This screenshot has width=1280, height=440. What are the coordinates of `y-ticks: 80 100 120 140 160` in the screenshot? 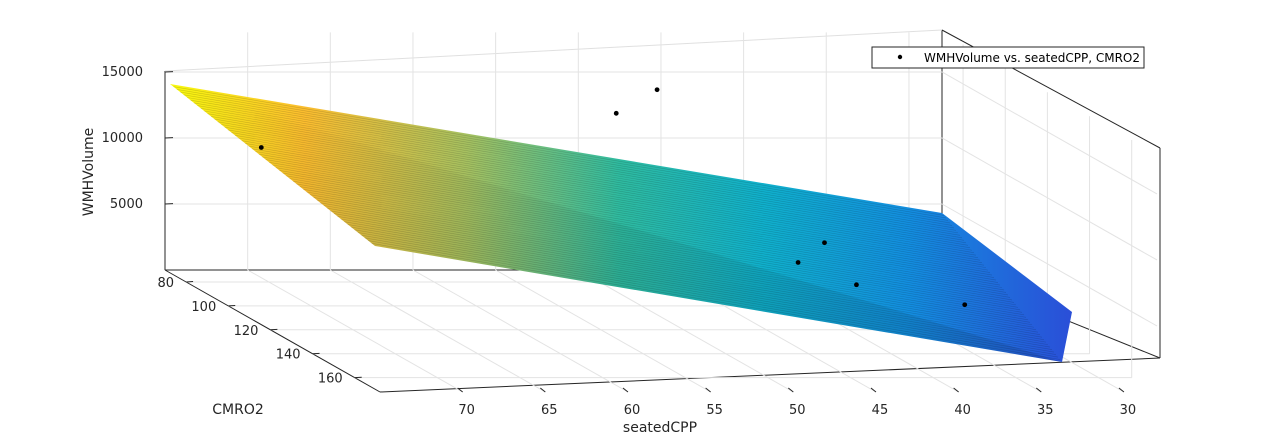 It's located at (260, 331).